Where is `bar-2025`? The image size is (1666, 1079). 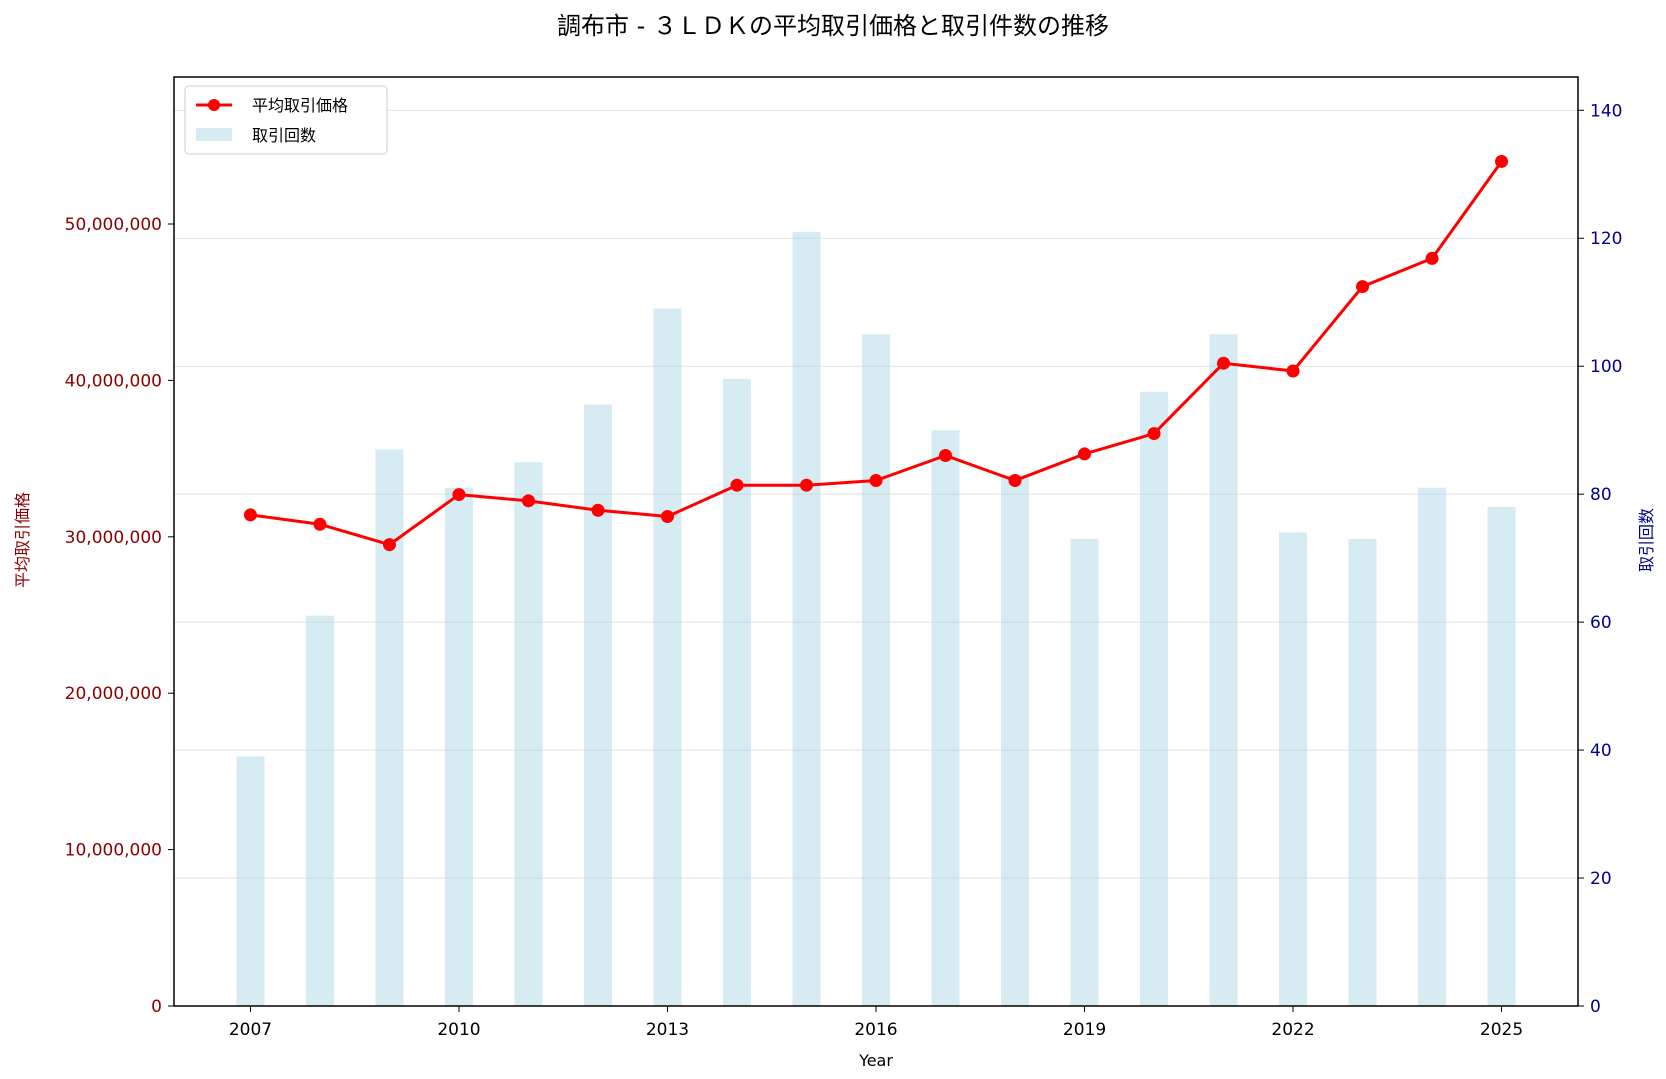 bar-2025 is located at coordinates (1501, 756).